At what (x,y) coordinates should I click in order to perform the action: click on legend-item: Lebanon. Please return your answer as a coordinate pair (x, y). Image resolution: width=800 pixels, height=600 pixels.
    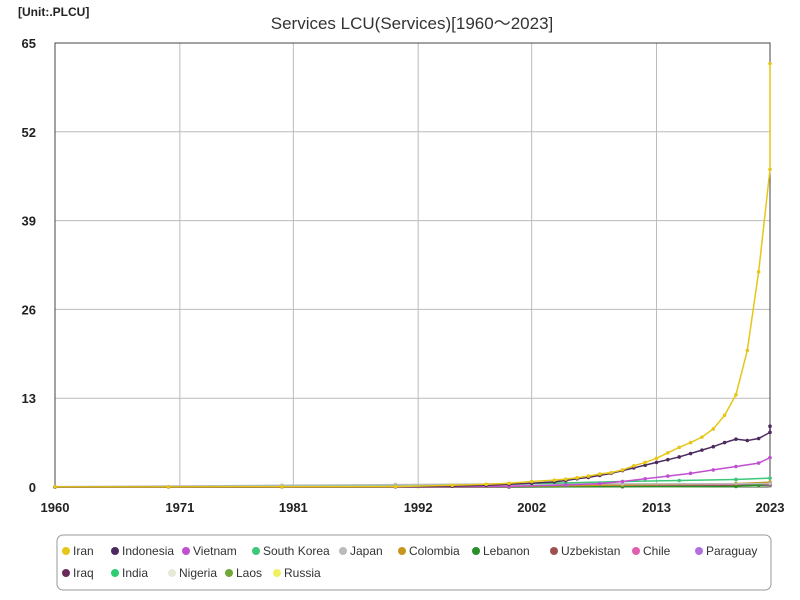
    Looking at the image, I should click on (501, 551).